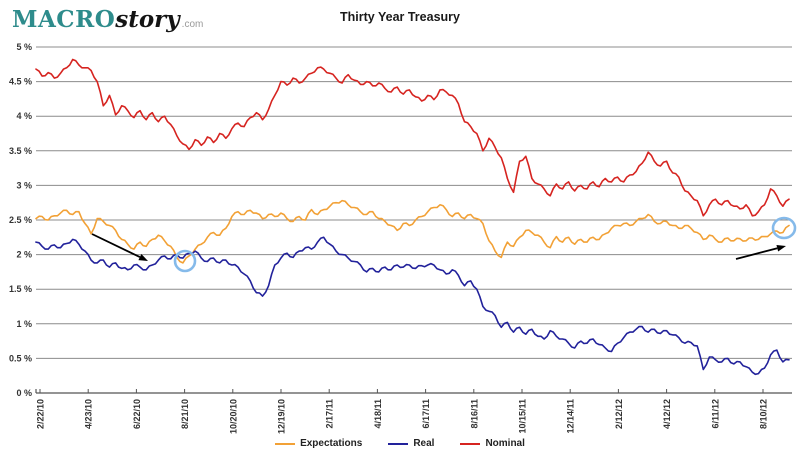 The image size is (800, 459). I want to click on y-tick-label: 1.5 %, so click(20, 289).